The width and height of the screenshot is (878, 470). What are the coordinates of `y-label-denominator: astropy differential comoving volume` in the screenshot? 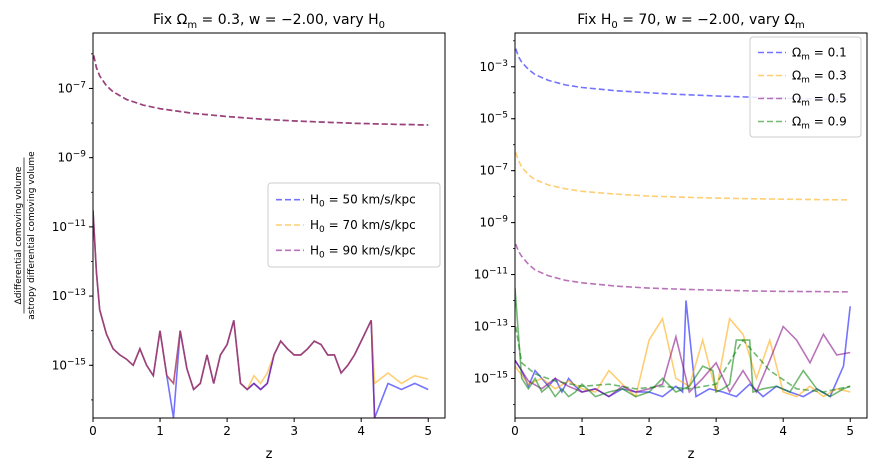 It's located at (32, 235).